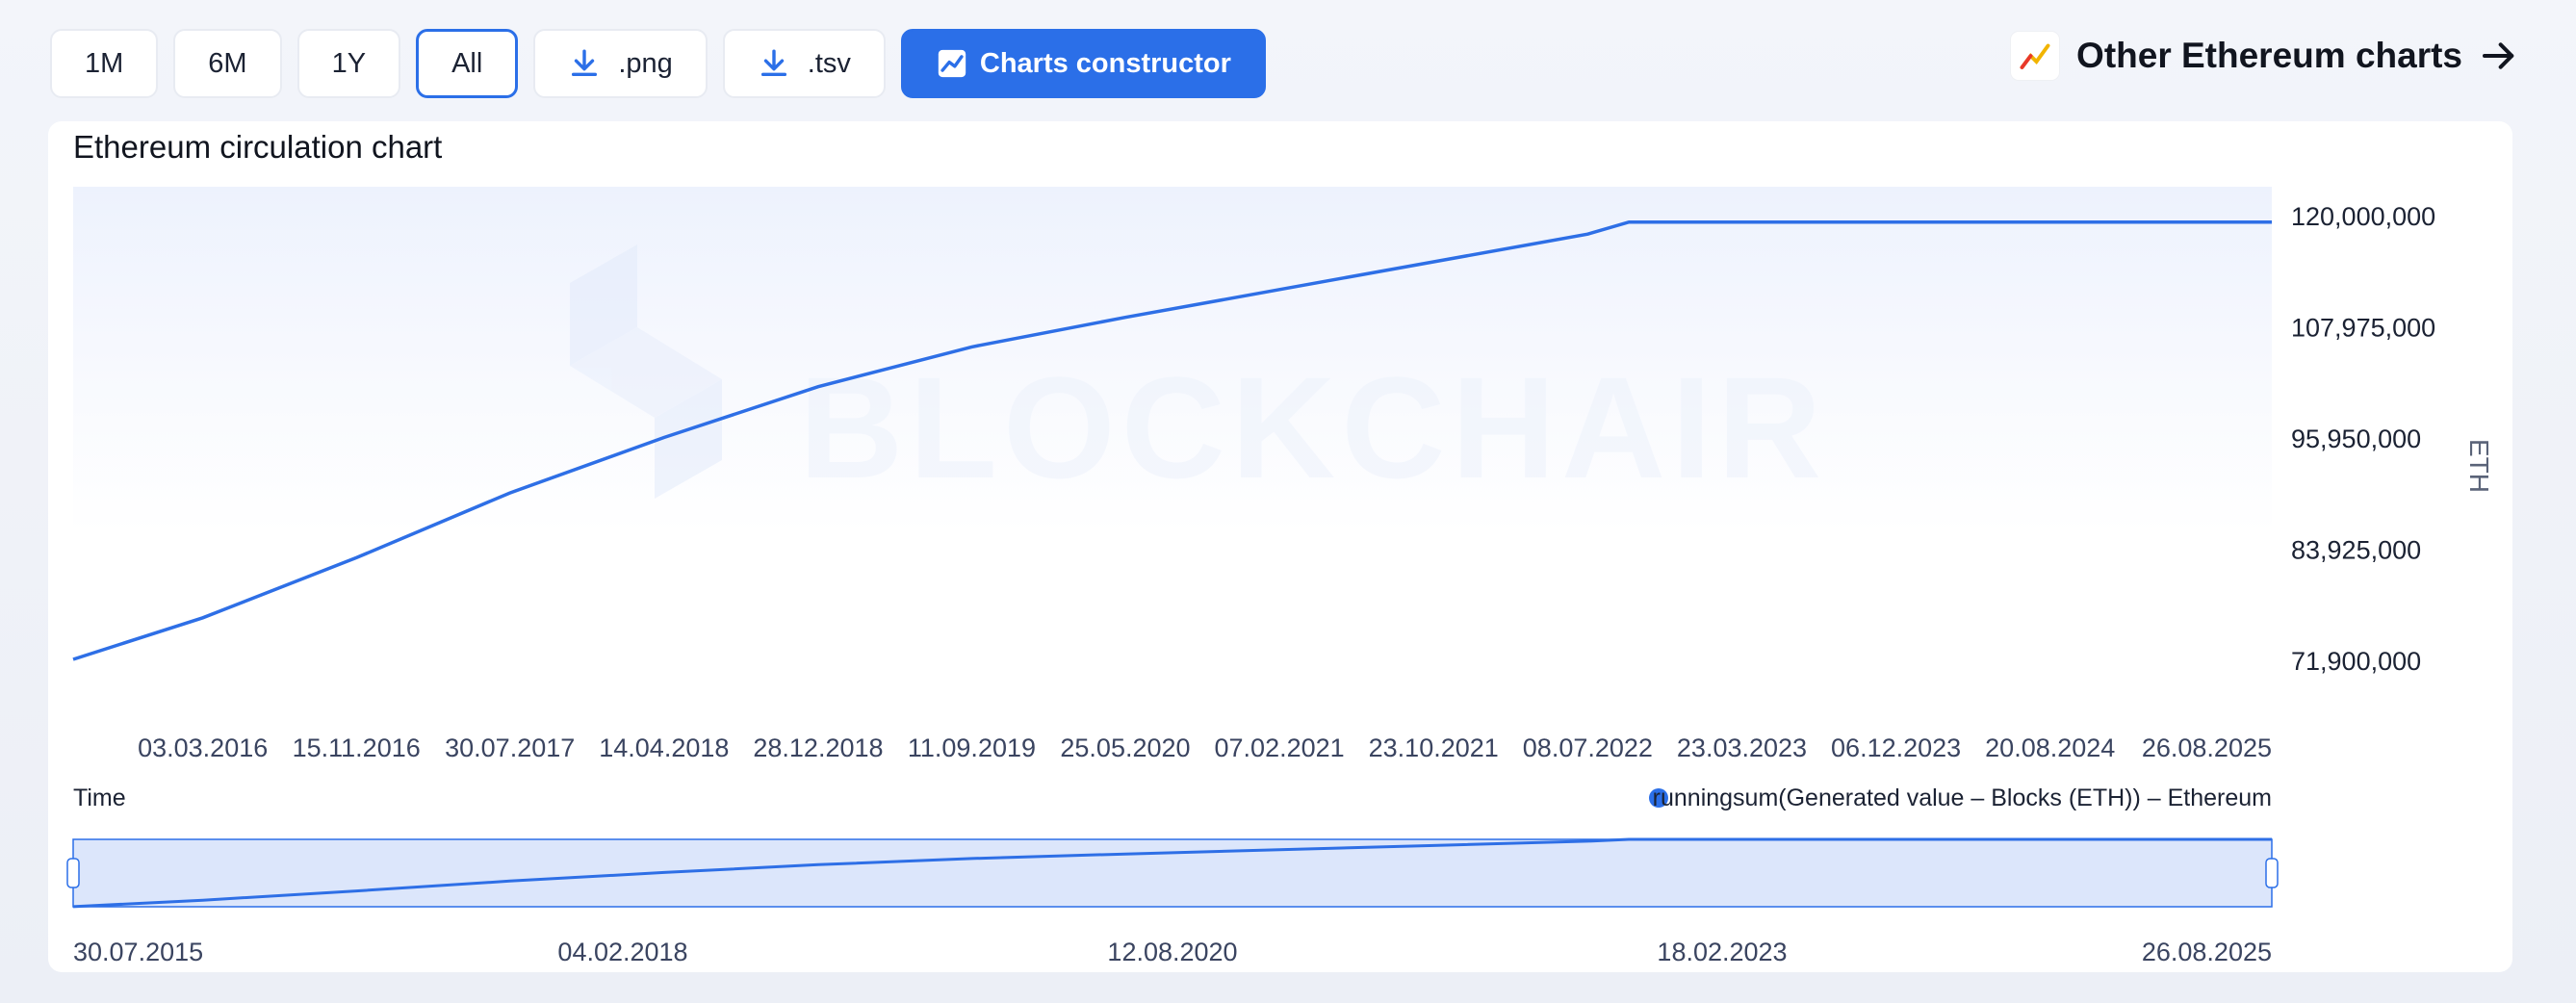 The image size is (2576, 1003). Describe the element at coordinates (138, 952) in the screenshot. I see `navigator-tick-label: 30.07.2015` at that location.